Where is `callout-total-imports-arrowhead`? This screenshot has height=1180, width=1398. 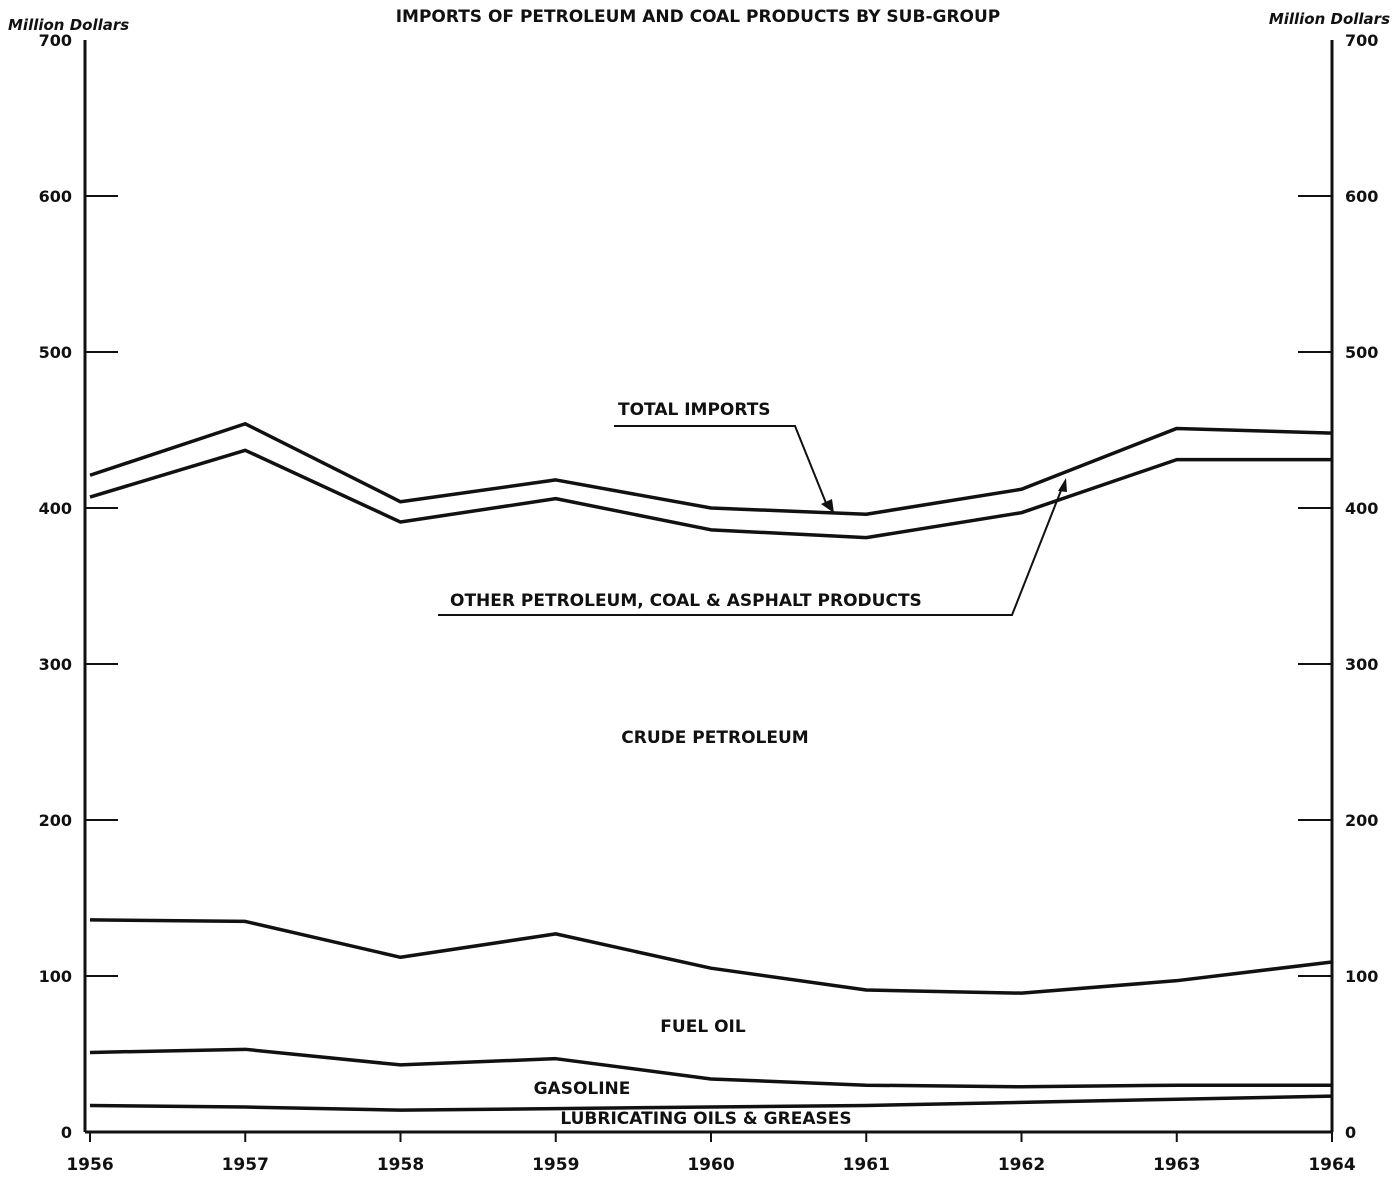 callout-total-imports-arrowhead is located at coordinates (827, 506).